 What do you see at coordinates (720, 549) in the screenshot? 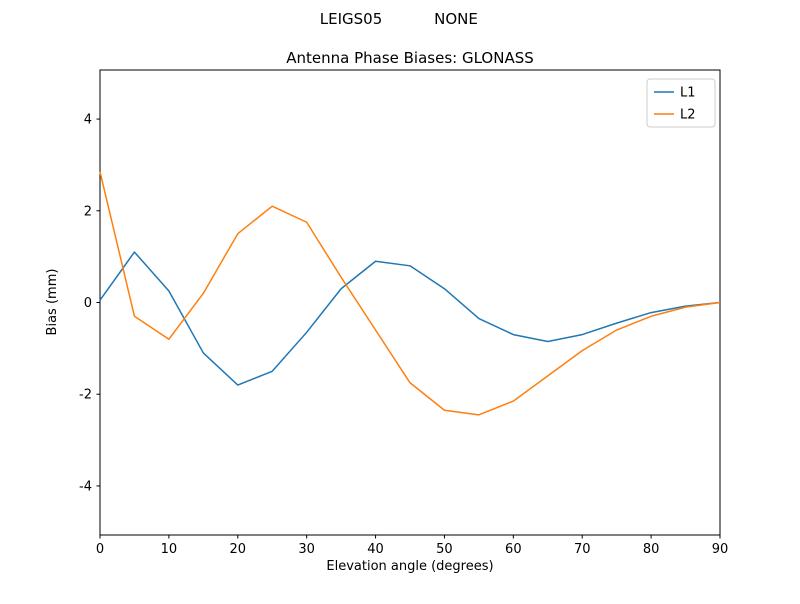
I see `x-tick-label: 90` at bounding box center [720, 549].